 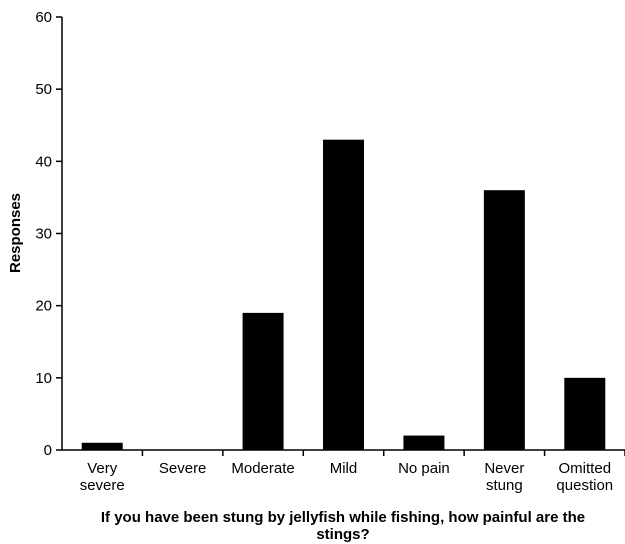 What do you see at coordinates (43, 17) in the screenshot?
I see `y-tick-label: 60` at bounding box center [43, 17].